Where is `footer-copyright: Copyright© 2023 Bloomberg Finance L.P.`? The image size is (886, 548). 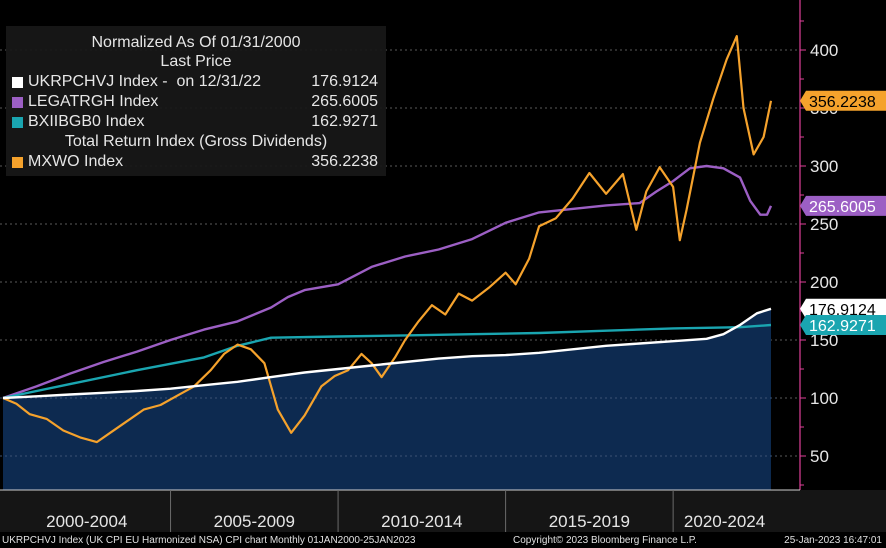 footer-copyright: Copyright© 2023 Bloomberg Finance L.P. is located at coordinates (605, 540).